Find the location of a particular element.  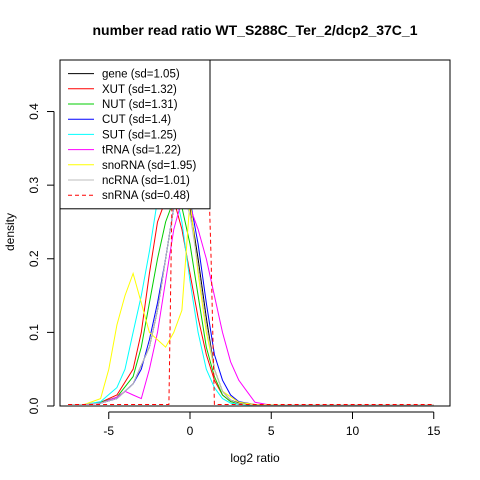

y-tick-label: 0.4 is located at coordinates (34, 111).